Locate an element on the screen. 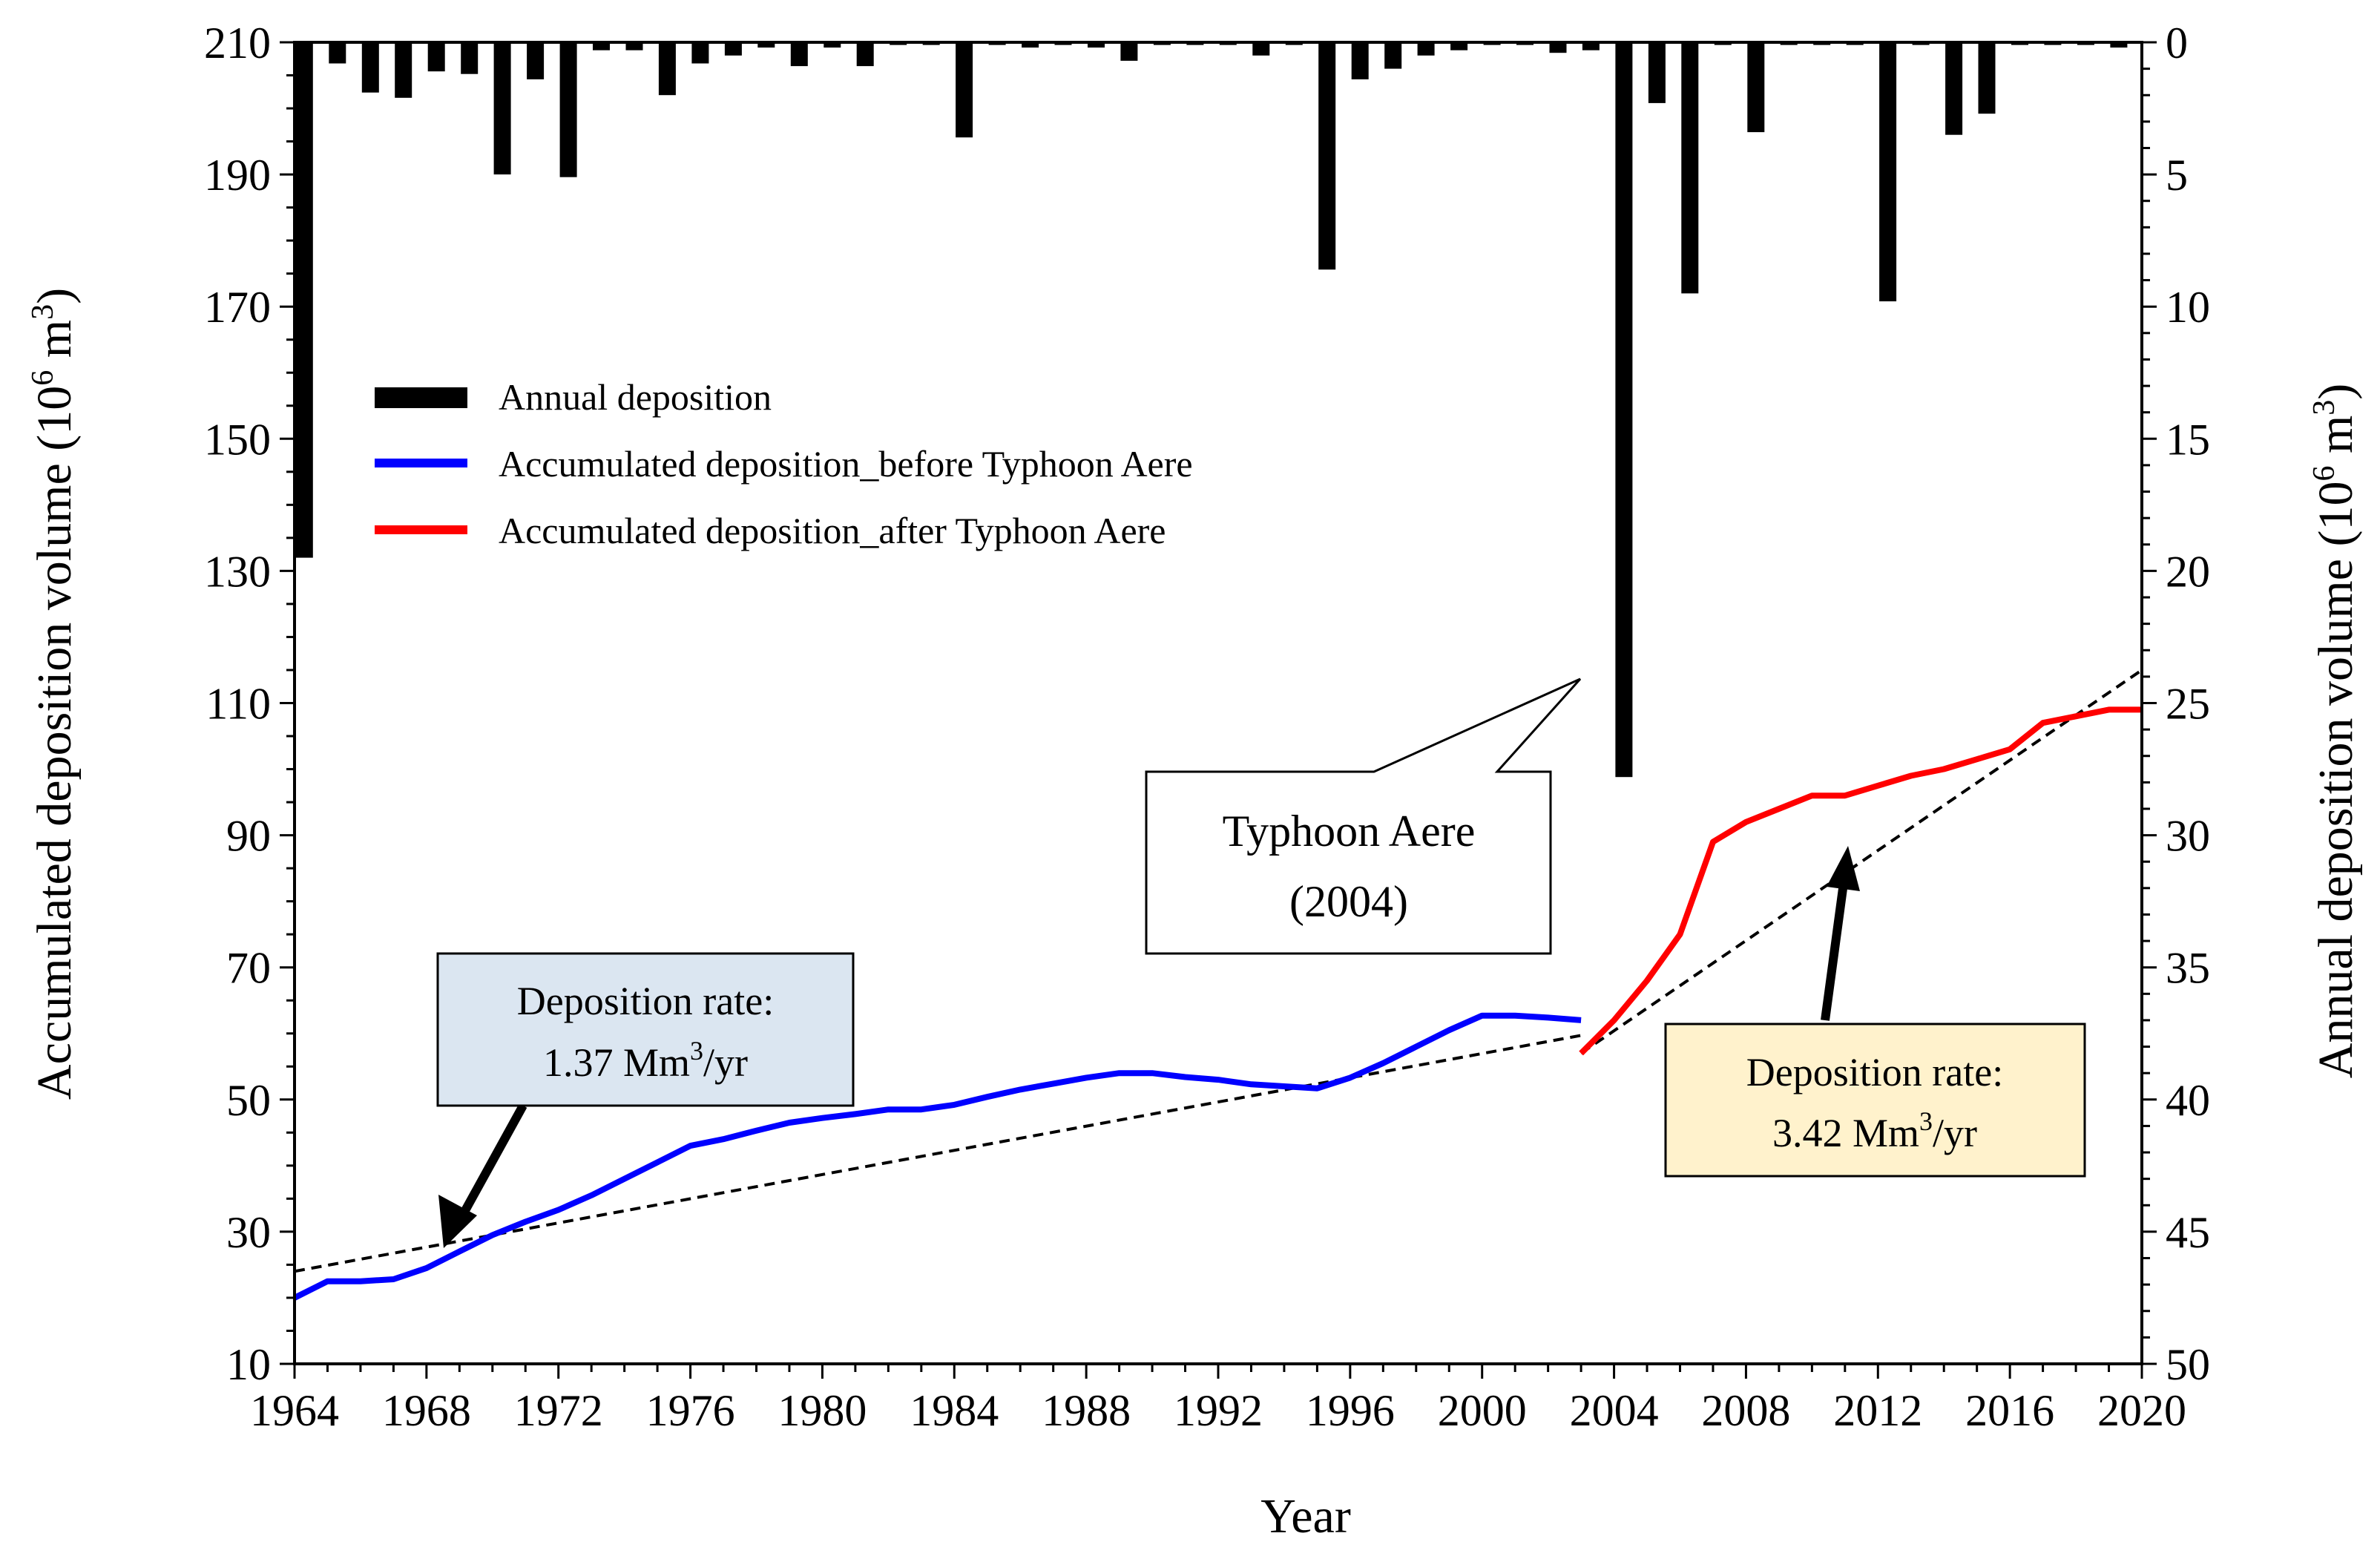  typhoon-aere-callout: Typhoon Aere (2004) is located at coordinates (1364, 816).